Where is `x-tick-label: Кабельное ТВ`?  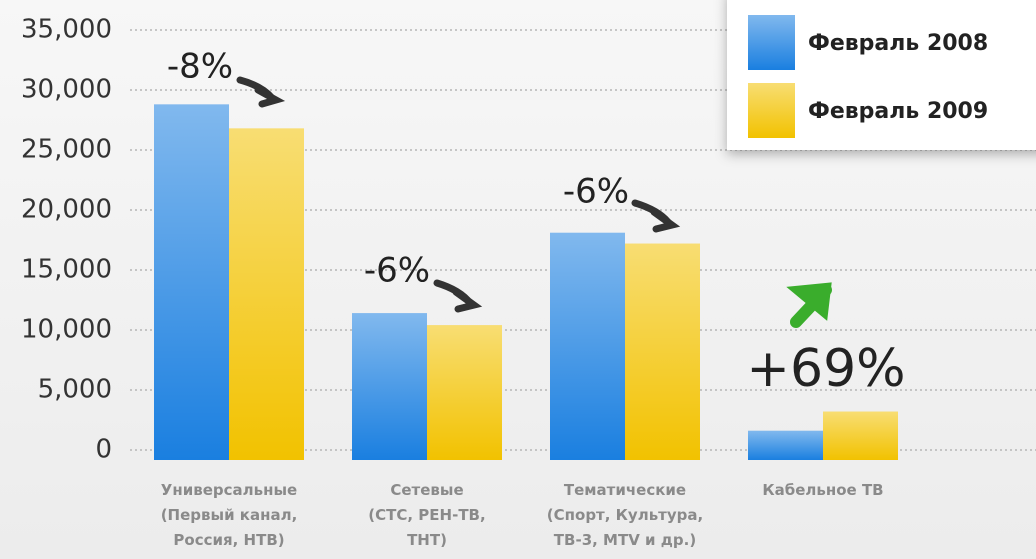
x-tick-label: Кабельное ТВ is located at coordinates (823, 490).